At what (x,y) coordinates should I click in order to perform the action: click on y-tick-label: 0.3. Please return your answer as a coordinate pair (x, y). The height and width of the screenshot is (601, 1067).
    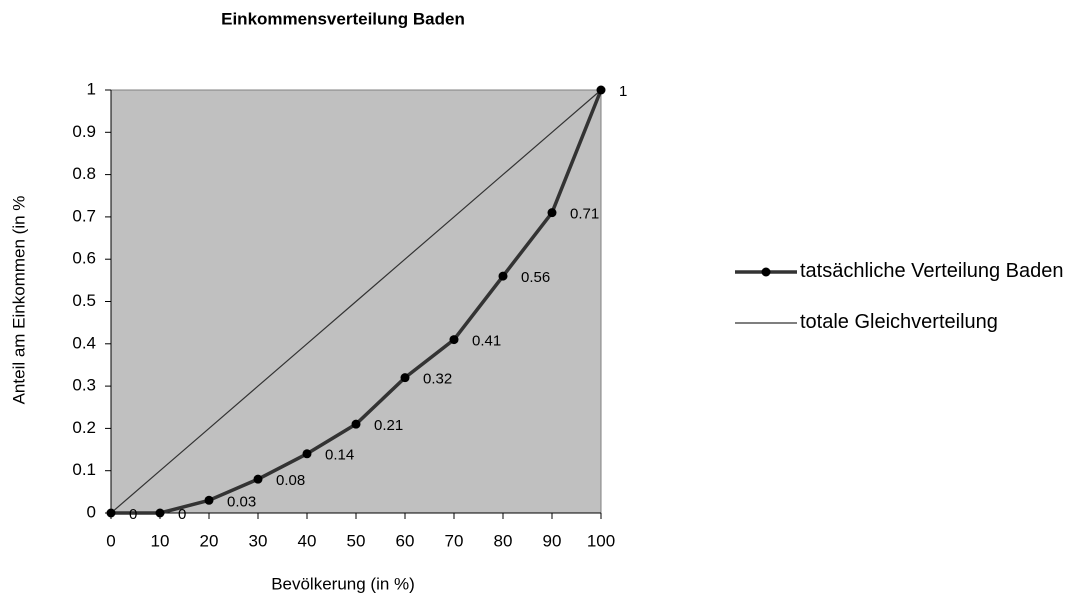
    Looking at the image, I should click on (84, 385).